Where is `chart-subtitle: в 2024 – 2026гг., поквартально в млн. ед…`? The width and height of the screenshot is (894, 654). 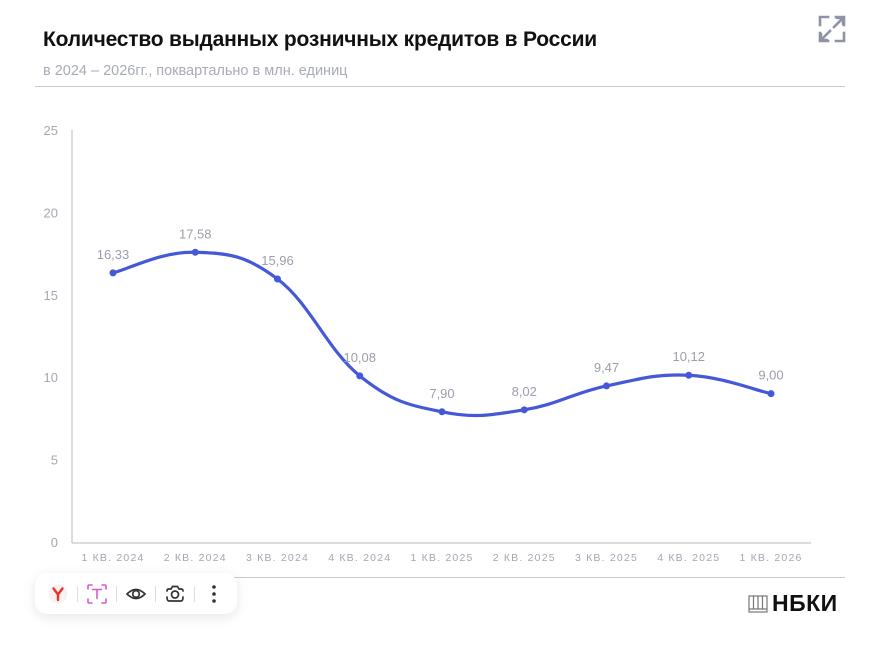 chart-subtitle: в 2024 – 2026гг., поквартально в млн. ед… is located at coordinates (195, 71).